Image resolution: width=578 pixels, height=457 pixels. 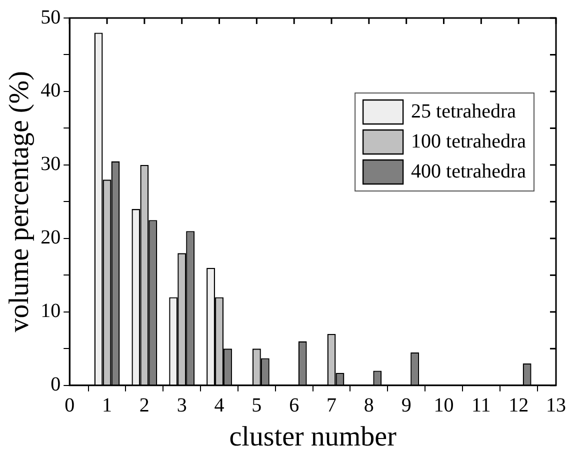 What do you see at coordinates (219, 405) in the screenshot?
I see `x-tick-label: 4` at bounding box center [219, 405].